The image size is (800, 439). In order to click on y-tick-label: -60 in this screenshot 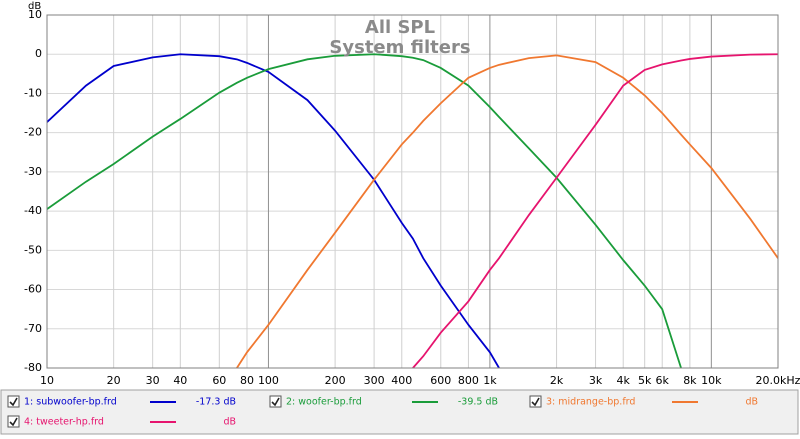, I will do `click(33, 289)`.